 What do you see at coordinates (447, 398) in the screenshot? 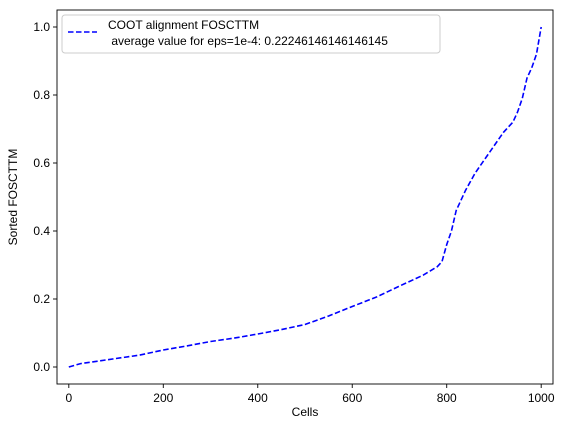
I see `x-tick-label: 800` at bounding box center [447, 398].